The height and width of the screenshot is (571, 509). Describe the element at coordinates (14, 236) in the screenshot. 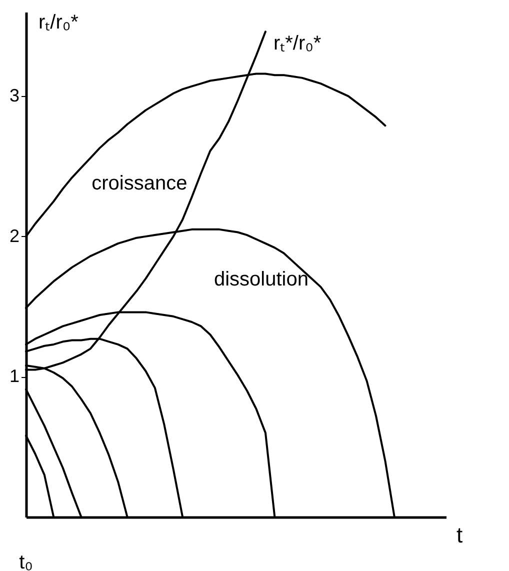

I see `y-tick-label: 2` at that location.